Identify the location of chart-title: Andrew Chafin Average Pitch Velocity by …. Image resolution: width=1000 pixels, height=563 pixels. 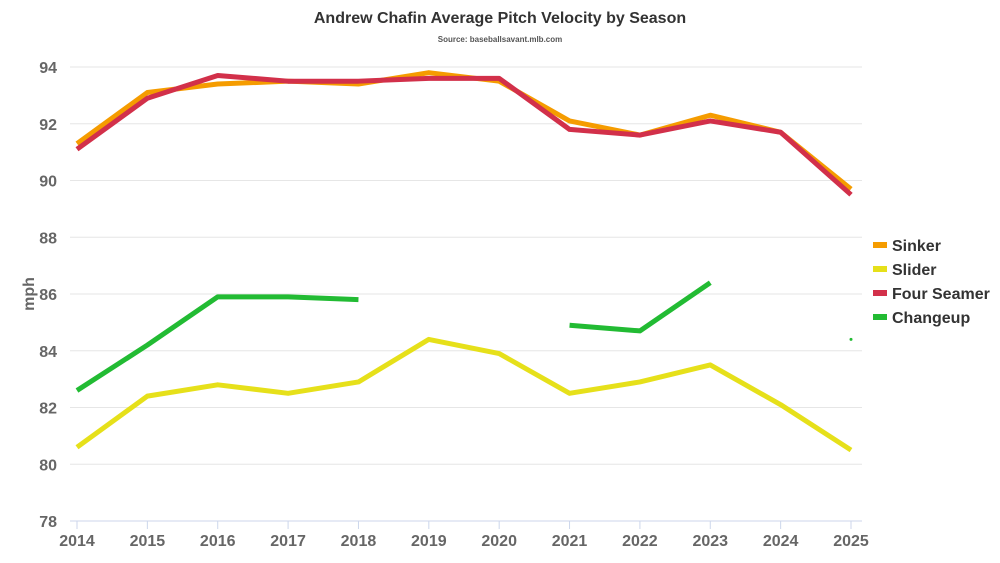
(500, 18).